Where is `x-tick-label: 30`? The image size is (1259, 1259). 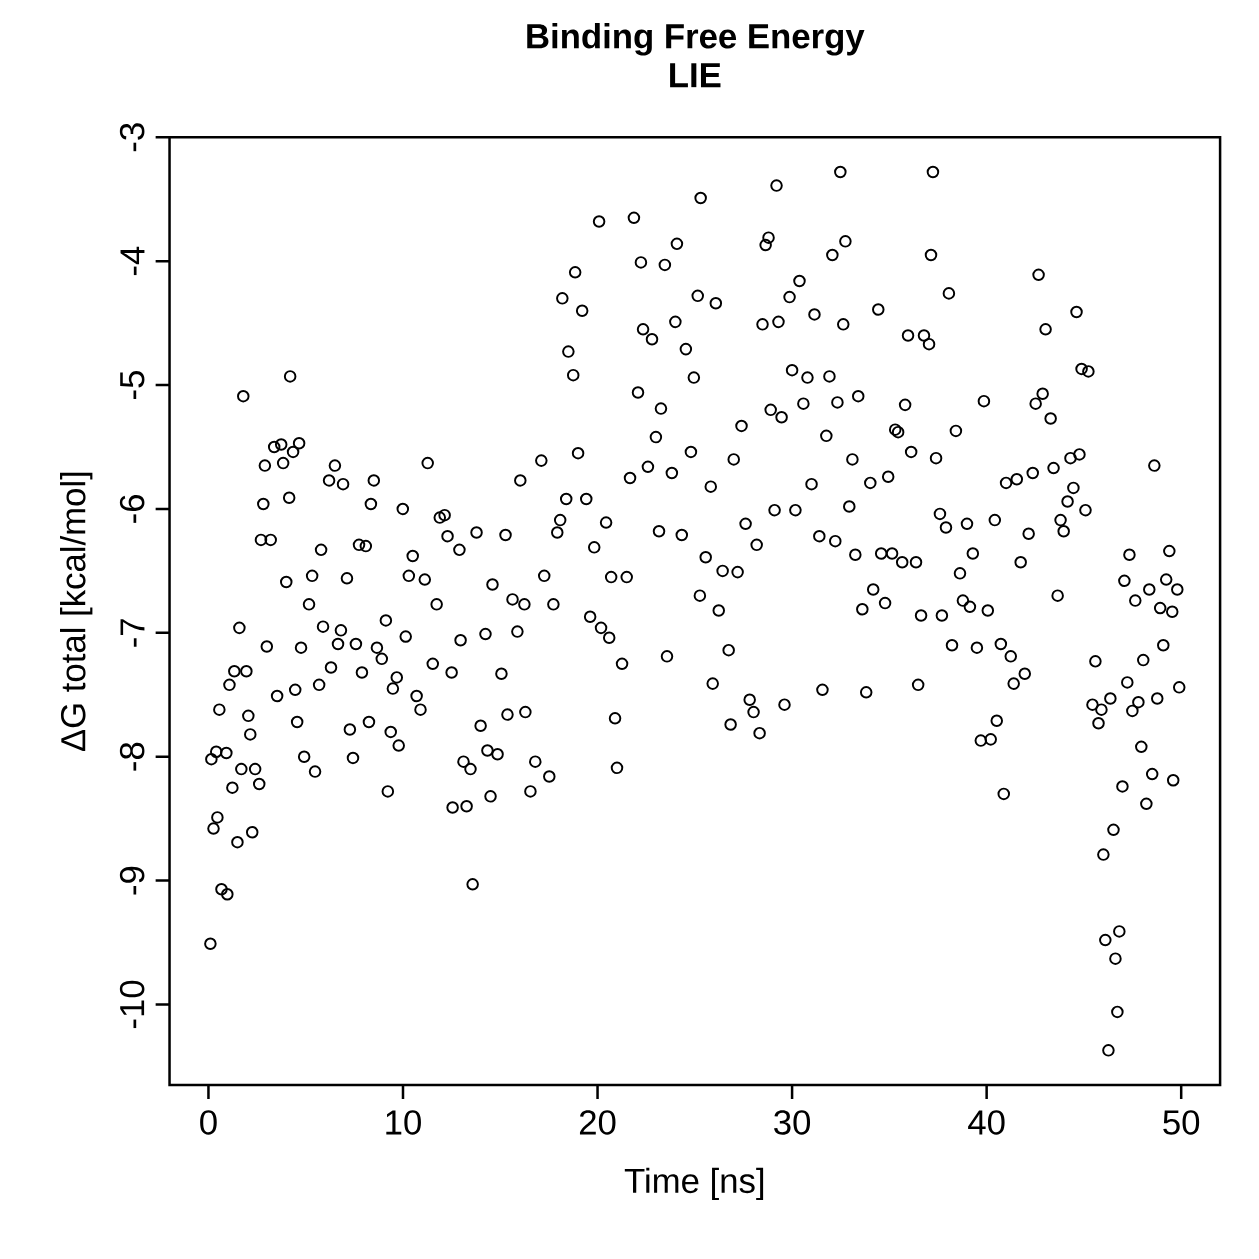 x-tick-label: 30 is located at coordinates (792, 1122).